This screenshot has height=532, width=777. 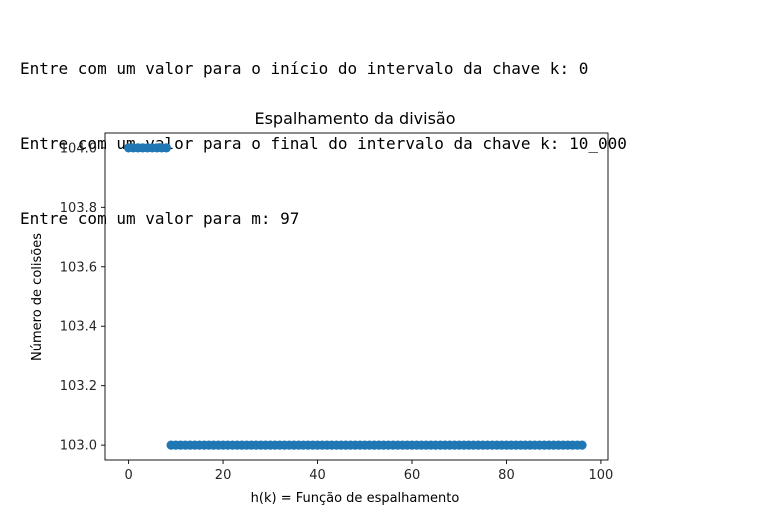 I want to click on x-tick-label: 0, so click(x=128, y=475).